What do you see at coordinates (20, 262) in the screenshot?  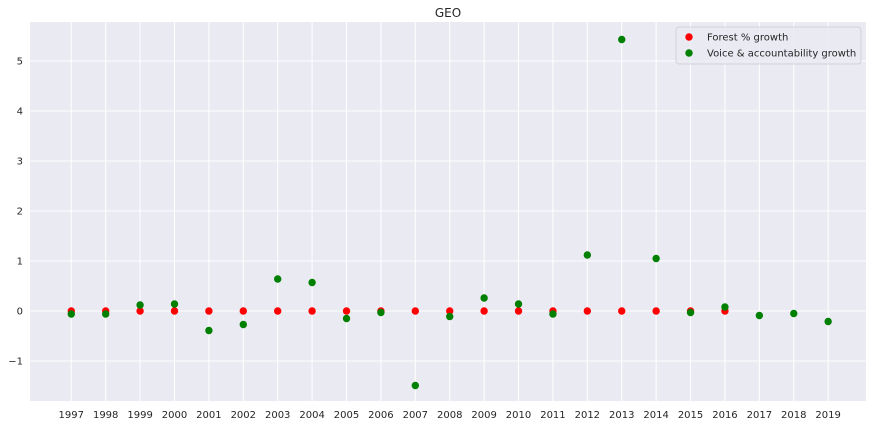 I see `y-tick-label: 1` at bounding box center [20, 262].